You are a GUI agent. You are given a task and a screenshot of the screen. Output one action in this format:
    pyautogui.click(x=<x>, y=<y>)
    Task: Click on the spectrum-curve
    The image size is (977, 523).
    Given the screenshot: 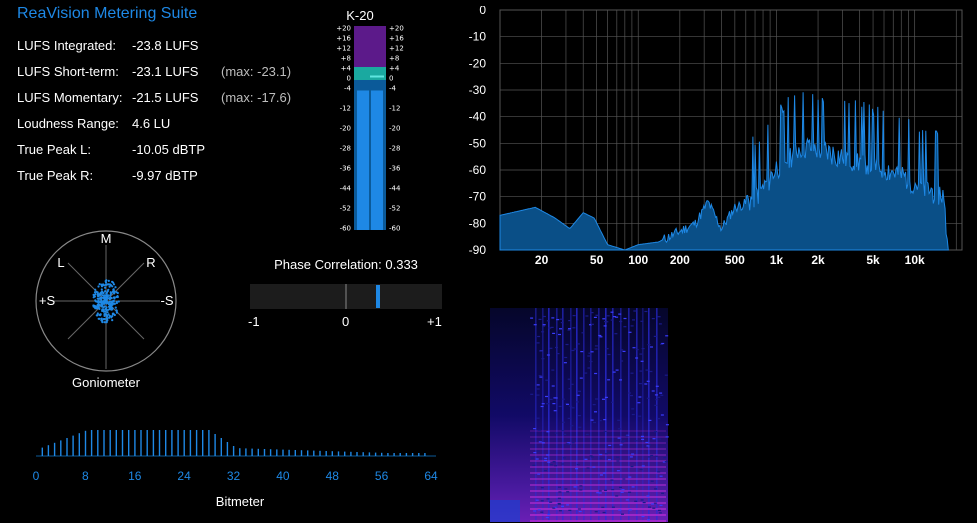 What is the action you would take?
    pyautogui.click(x=724, y=171)
    